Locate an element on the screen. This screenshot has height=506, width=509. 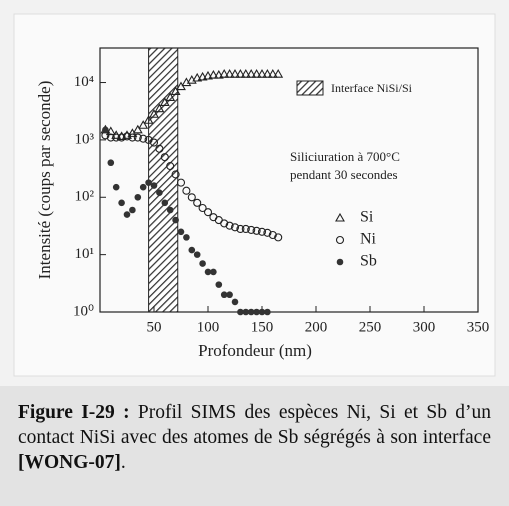
y-tick-label: 10⁴ is located at coordinates (84, 82).